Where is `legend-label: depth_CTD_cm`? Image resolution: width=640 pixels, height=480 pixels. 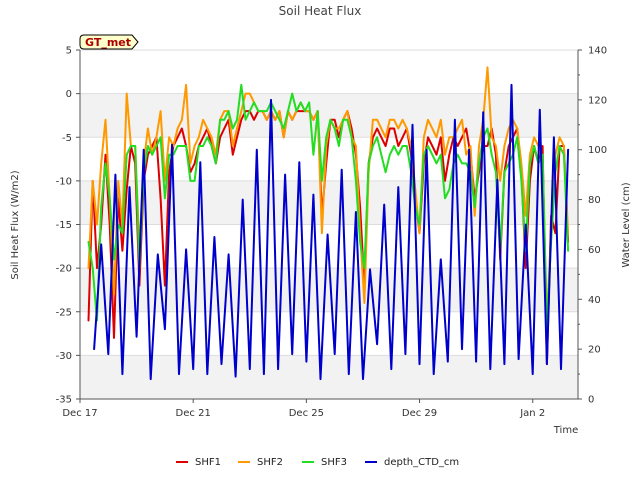 legend-label: depth_CTD_cm is located at coordinates (421, 462).